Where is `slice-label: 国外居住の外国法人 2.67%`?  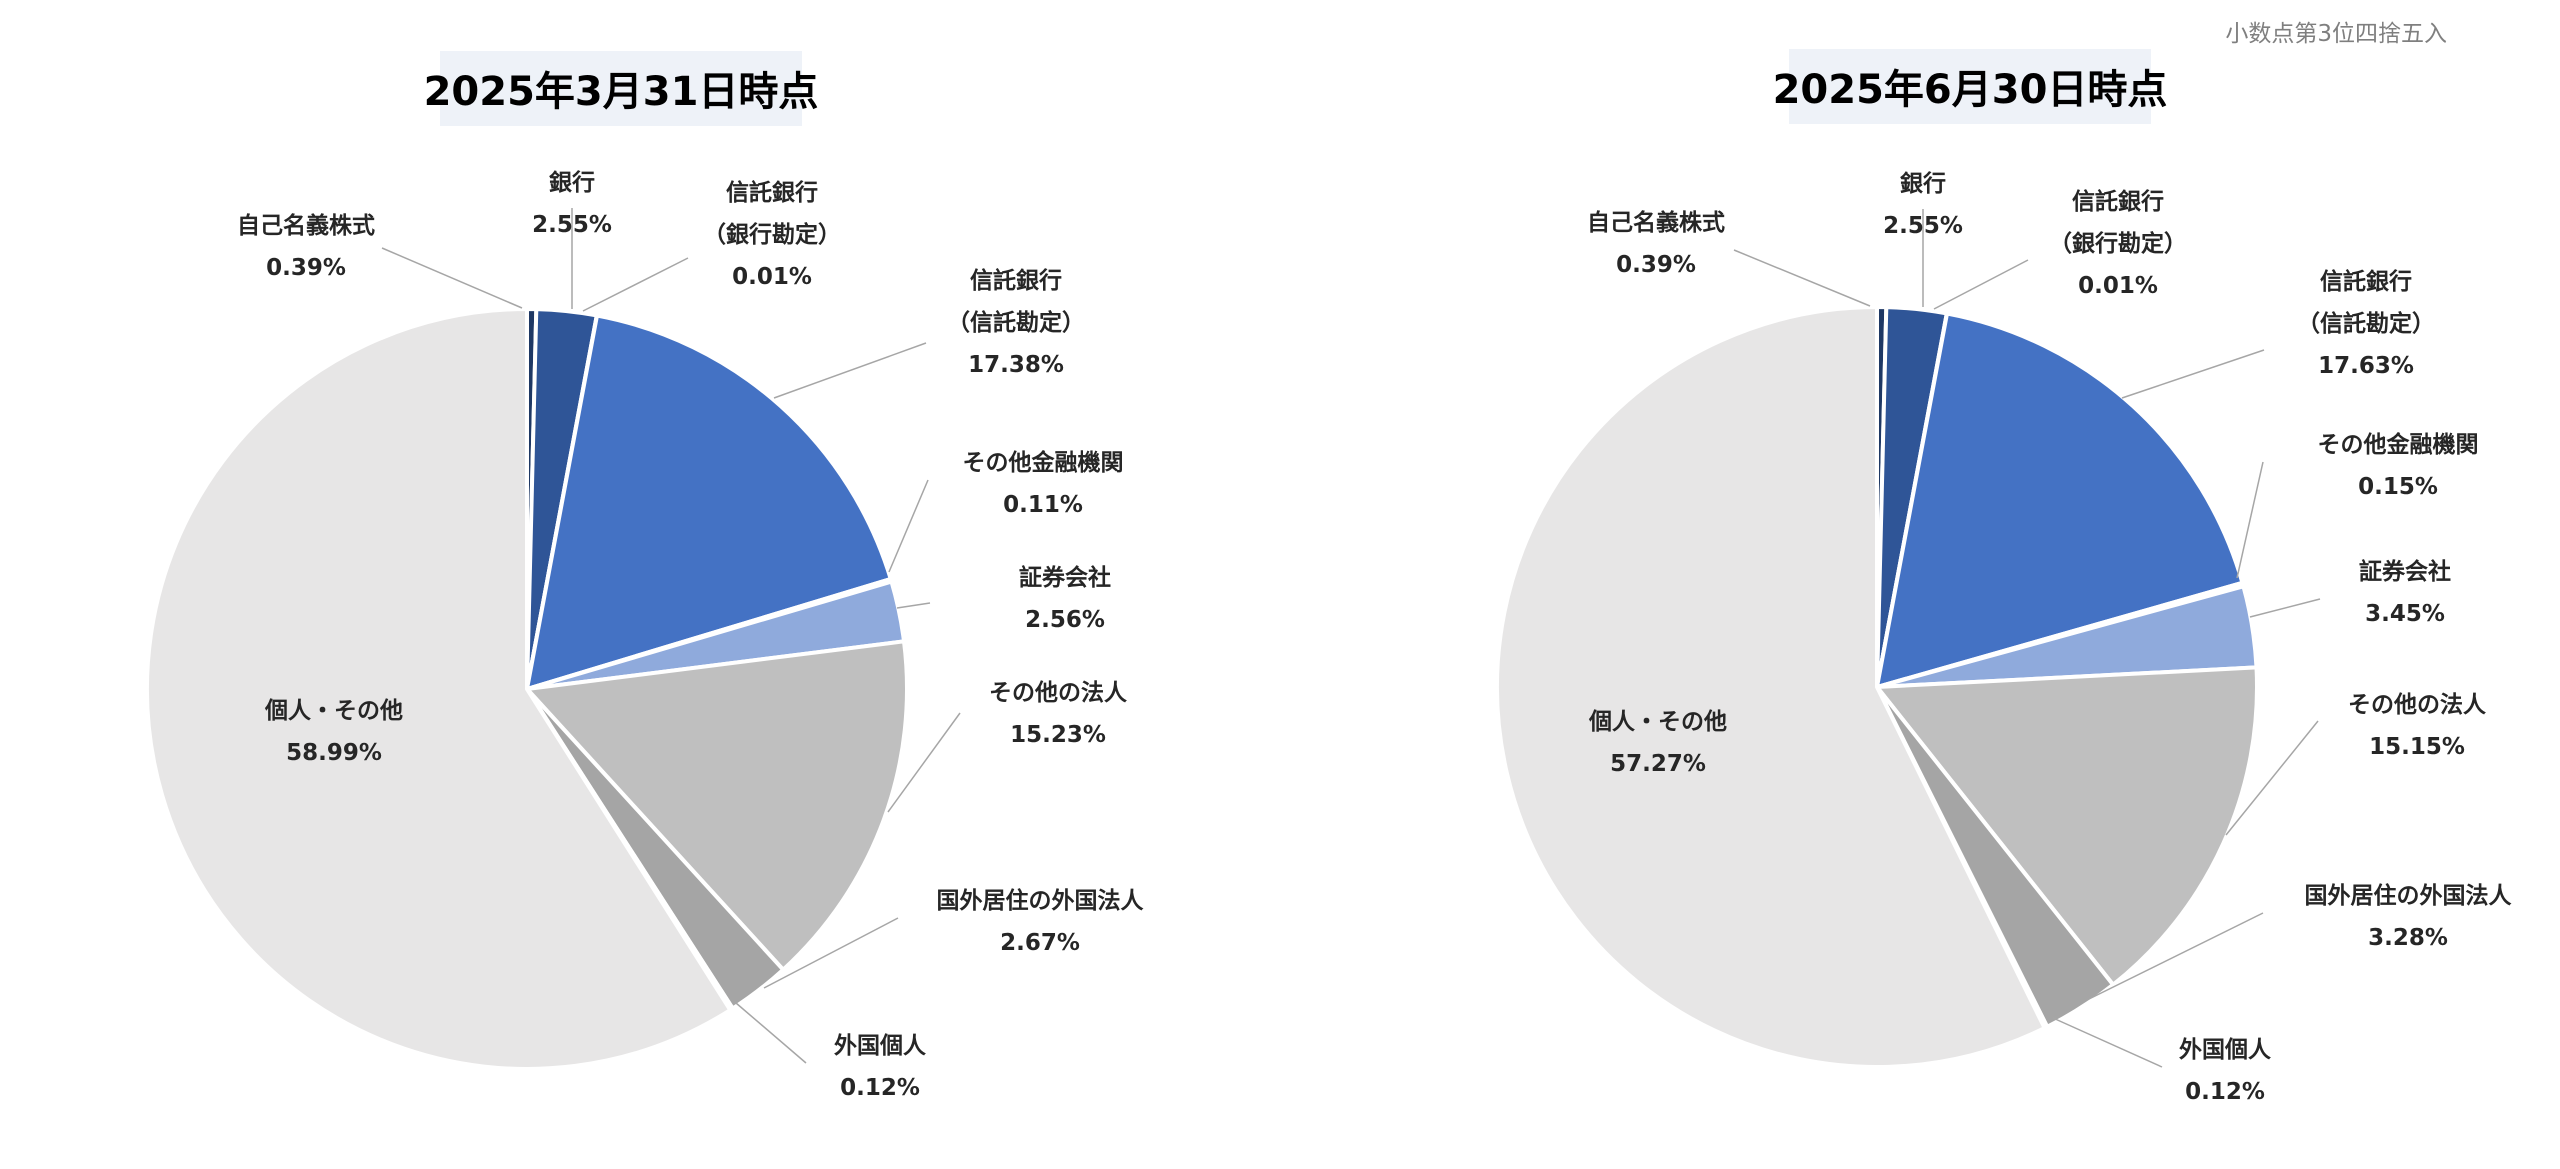 slice-label: 国外居住の外国法人 2.67% is located at coordinates (1041, 921).